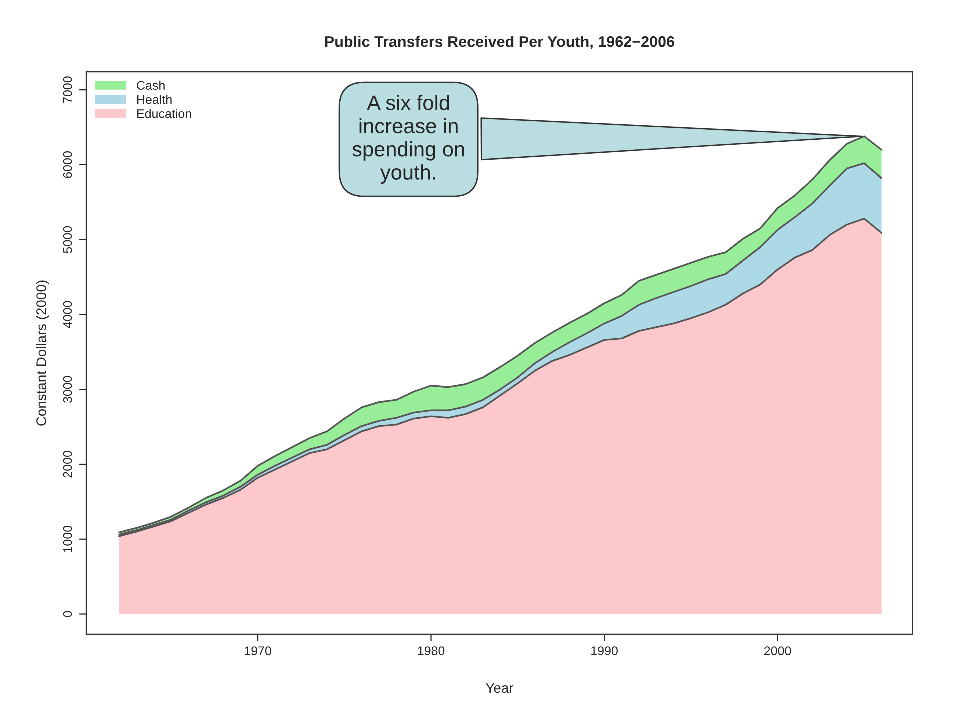 The image size is (961, 721). What do you see at coordinates (155, 99) in the screenshot?
I see `legend-label: Health` at bounding box center [155, 99].